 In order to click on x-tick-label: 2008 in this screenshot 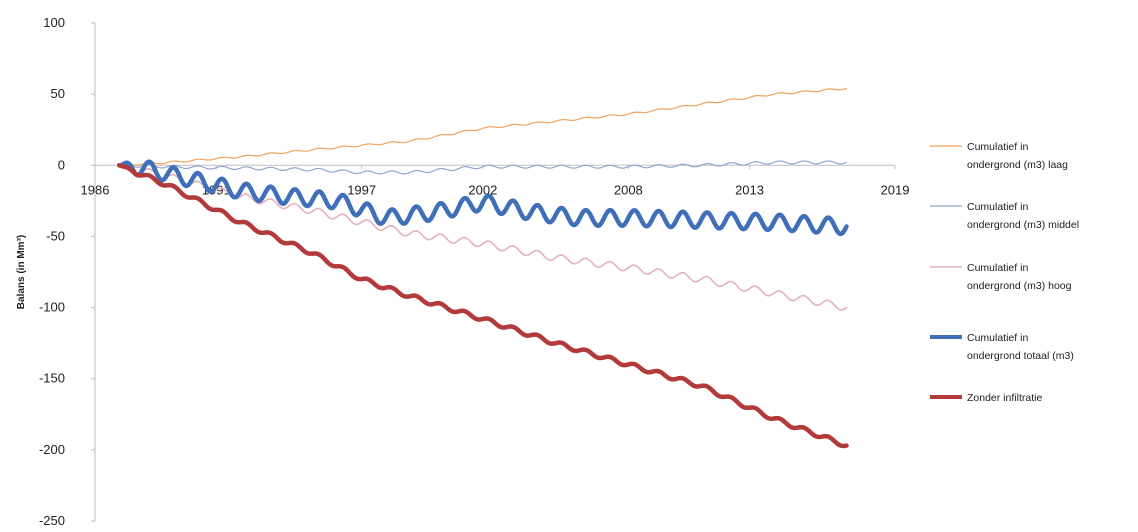, I will do `click(628, 189)`.